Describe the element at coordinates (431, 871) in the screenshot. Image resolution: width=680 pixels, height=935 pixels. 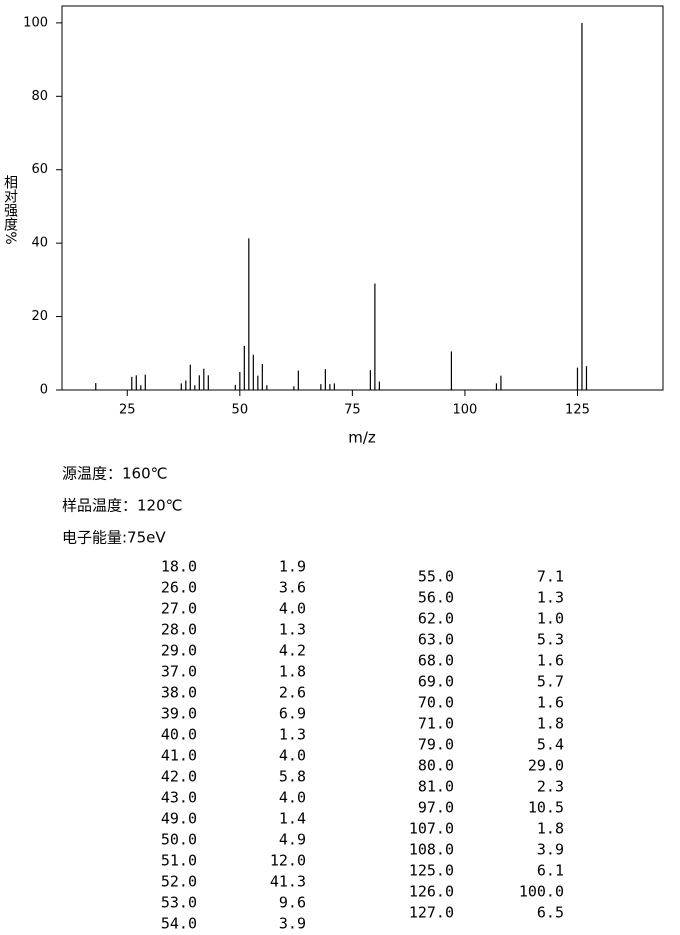
I see `mz-cell: 125.0` at that location.